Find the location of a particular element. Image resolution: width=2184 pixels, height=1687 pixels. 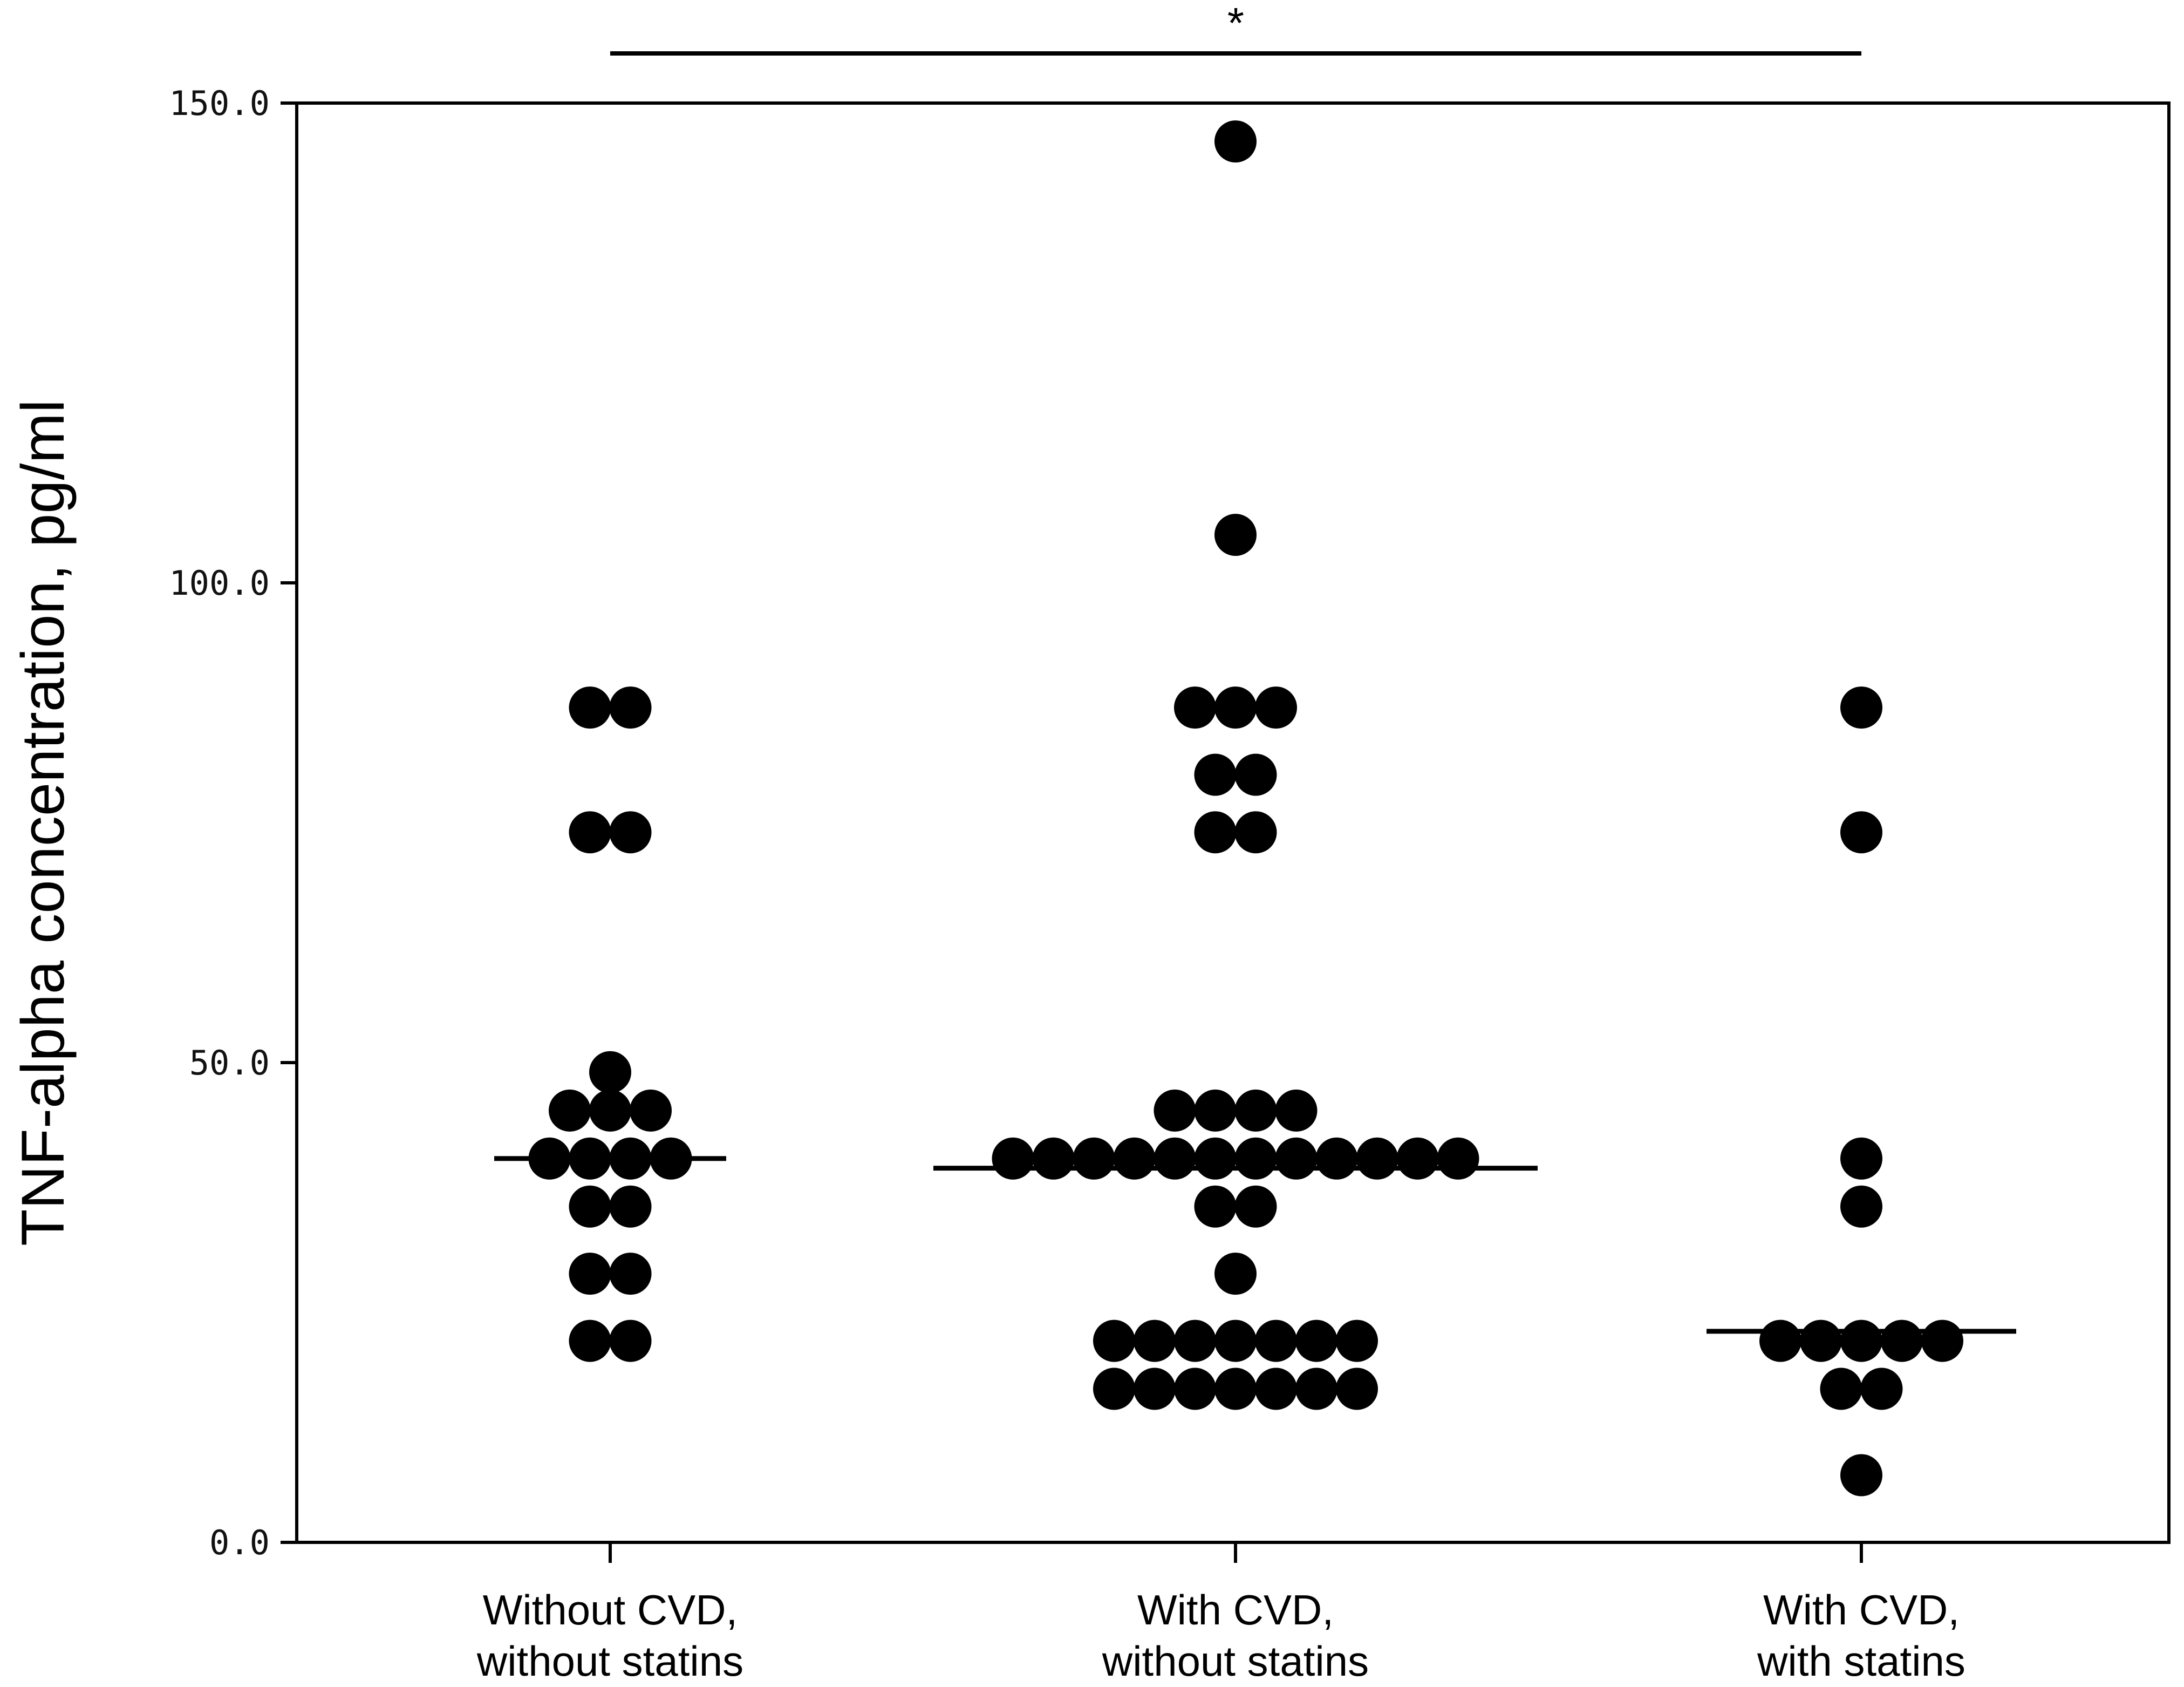

median-lines is located at coordinates (1255, 1245).